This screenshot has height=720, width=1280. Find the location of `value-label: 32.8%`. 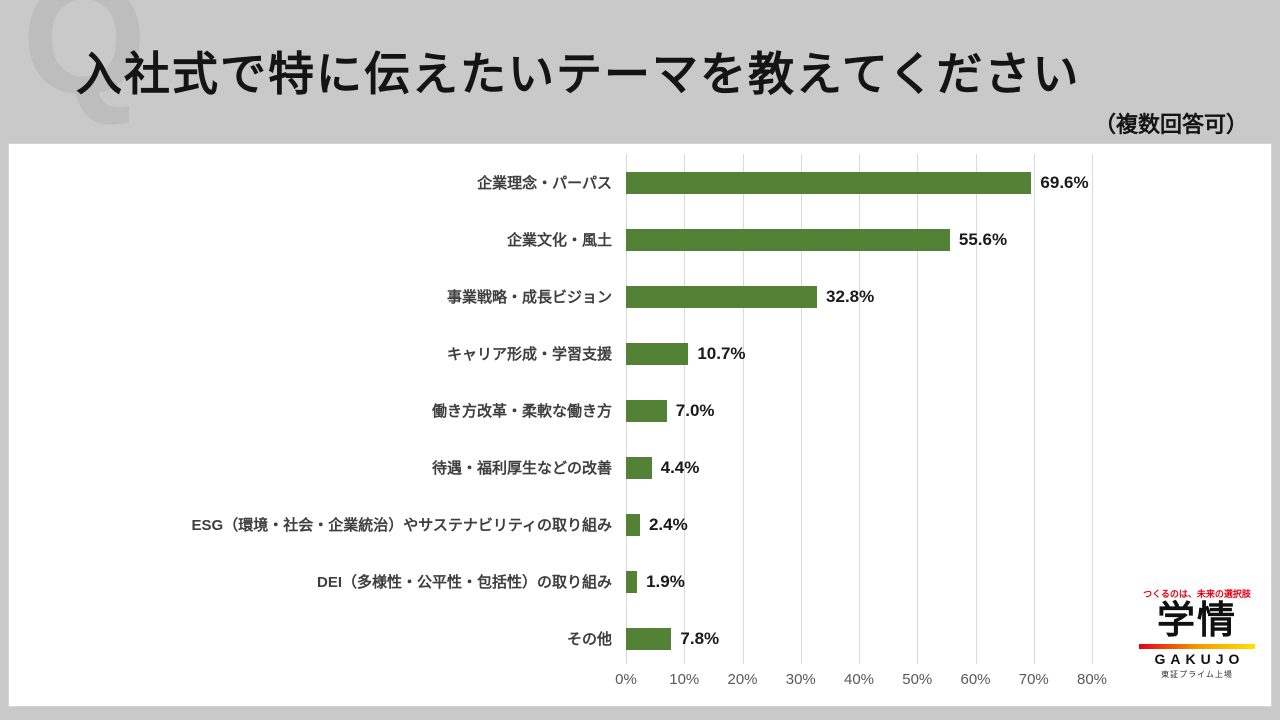

value-label: 32.8% is located at coordinates (850, 296).